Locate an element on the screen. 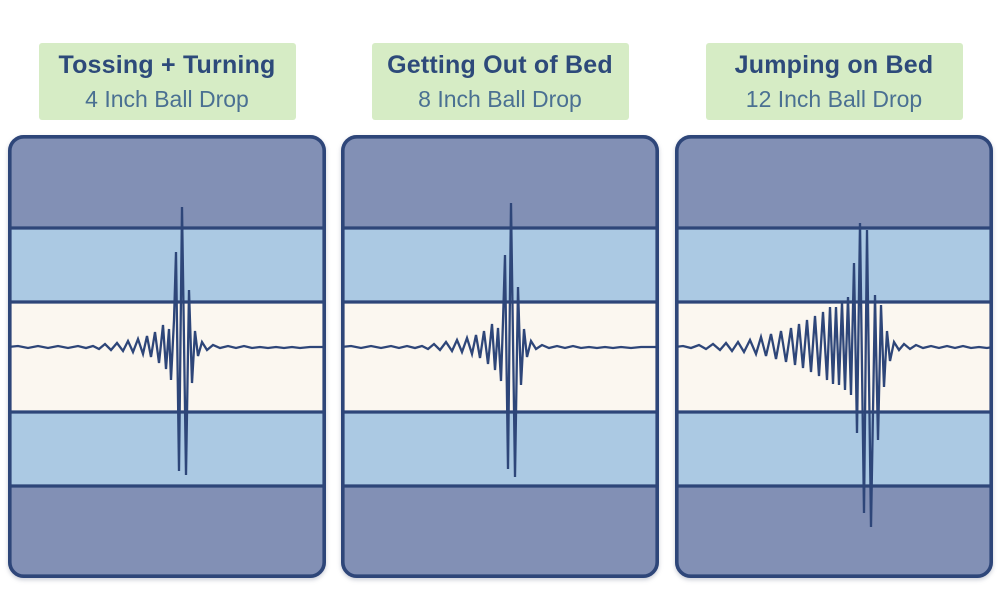 The height and width of the screenshot is (607, 1000). panel-title: Tossing + Turning is located at coordinates (167, 64).